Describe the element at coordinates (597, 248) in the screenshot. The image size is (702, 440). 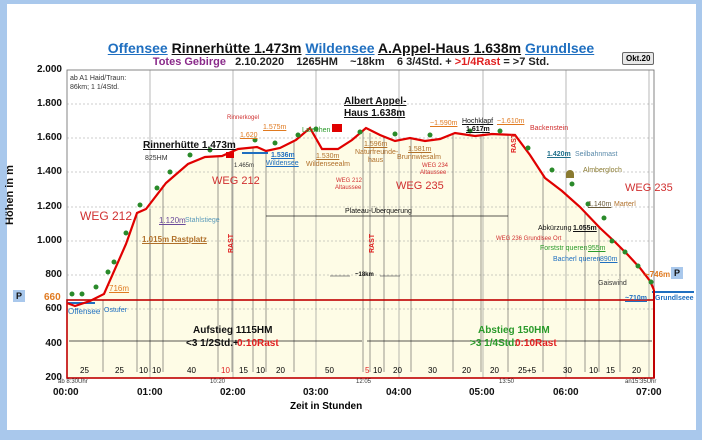
I see `label-955: 955m` at that location.